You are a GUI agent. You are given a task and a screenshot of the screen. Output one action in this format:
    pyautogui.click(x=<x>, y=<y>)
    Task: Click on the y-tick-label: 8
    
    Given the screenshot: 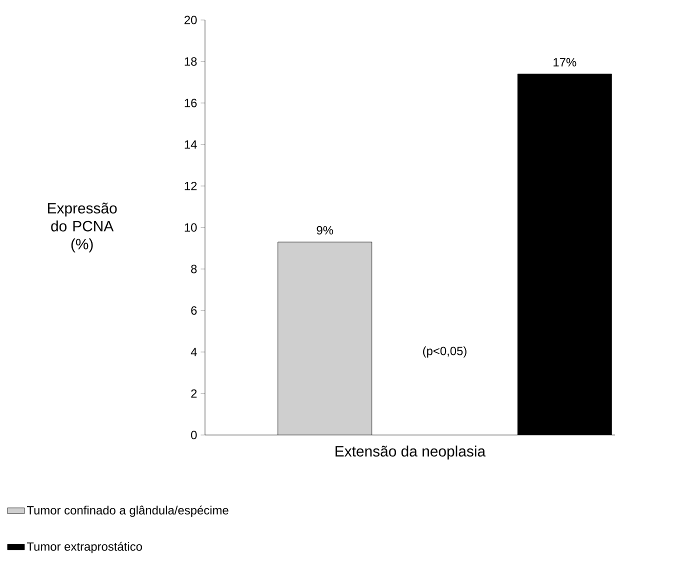 What is the action you would take?
    pyautogui.click(x=194, y=269)
    